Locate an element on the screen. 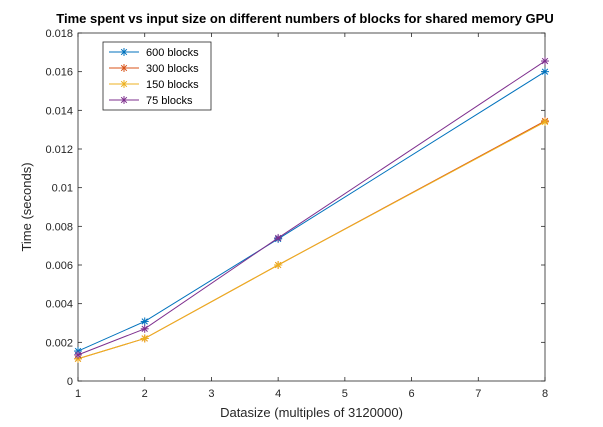  y-tick-label: 0.008 is located at coordinates (59, 227).